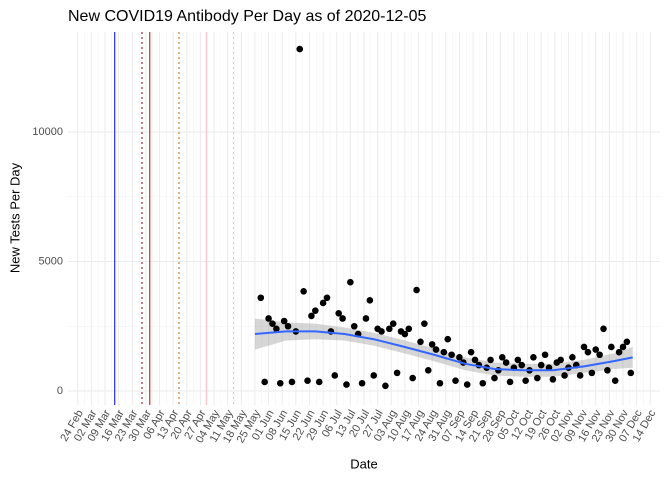 This screenshot has width=672, height=485. What do you see at coordinates (60, 391) in the screenshot?
I see `y-tick-label: 0` at bounding box center [60, 391].